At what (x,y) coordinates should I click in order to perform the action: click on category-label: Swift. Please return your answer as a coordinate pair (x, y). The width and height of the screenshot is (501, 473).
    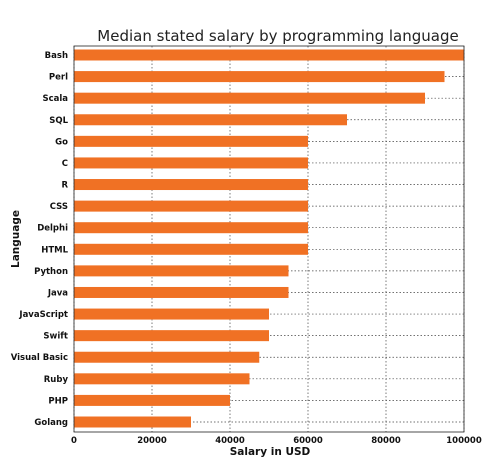
    Looking at the image, I should click on (55, 337).